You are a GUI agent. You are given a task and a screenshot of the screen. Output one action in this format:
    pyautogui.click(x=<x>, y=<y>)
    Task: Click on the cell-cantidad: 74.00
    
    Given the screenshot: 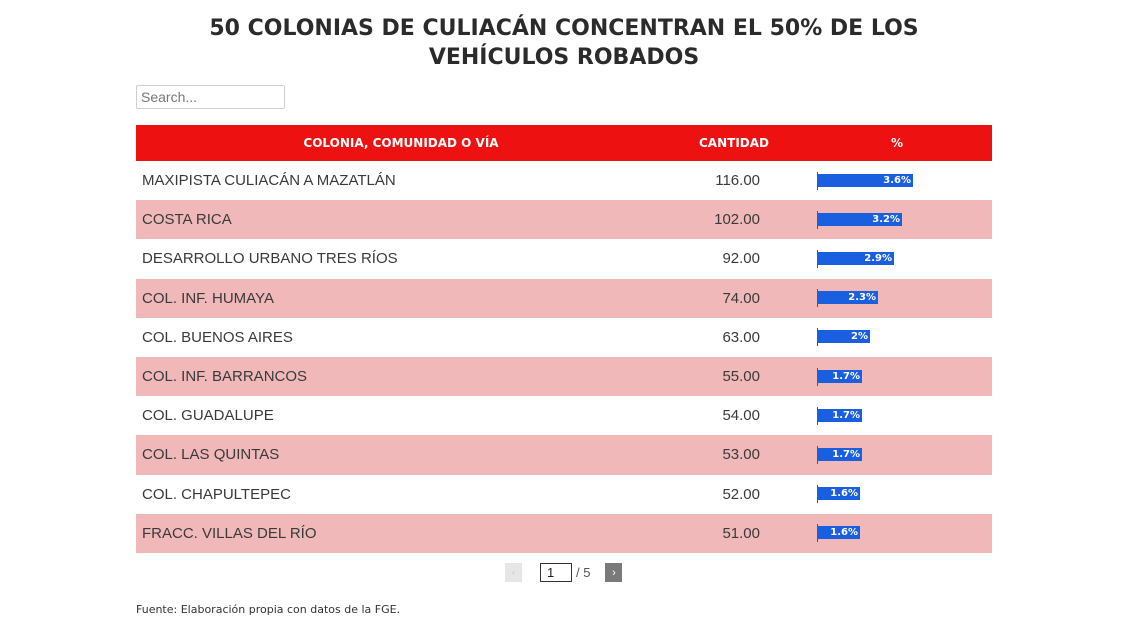 What is the action you would take?
    pyautogui.click(x=741, y=298)
    